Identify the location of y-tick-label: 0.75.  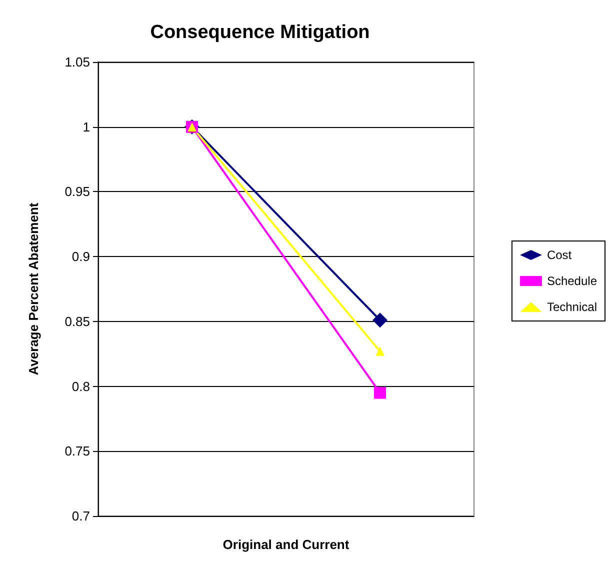
(77, 451).